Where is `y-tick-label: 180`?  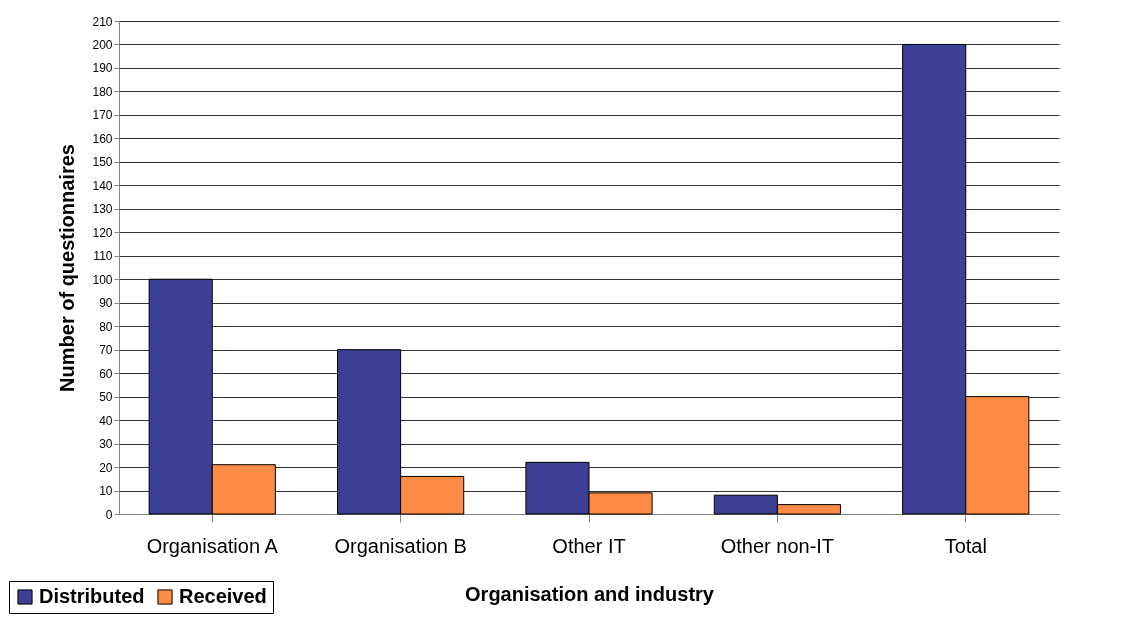
y-tick-label: 180 is located at coordinates (102, 91).